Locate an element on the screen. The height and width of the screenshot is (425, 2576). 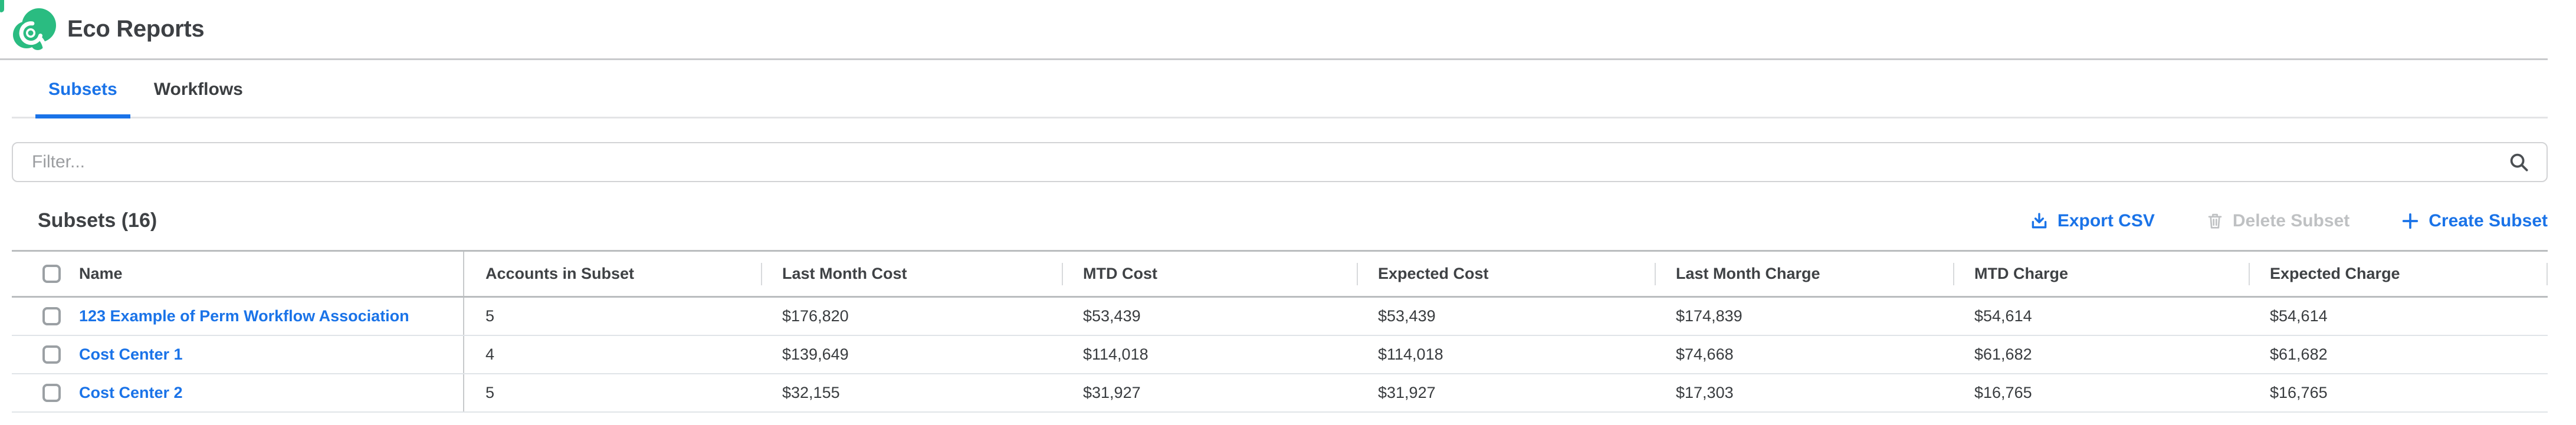
header-cell-accounts: Accounts in Subset is located at coordinates (560, 273).